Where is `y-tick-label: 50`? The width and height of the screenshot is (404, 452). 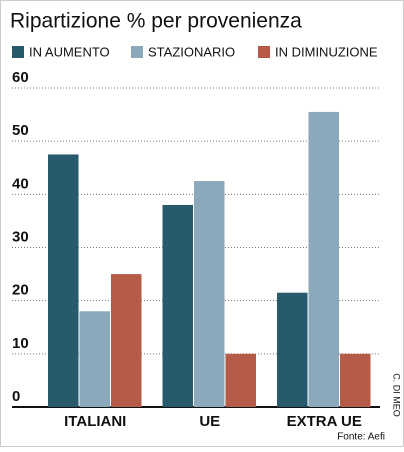 y-tick-label: 50 is located at coordinates (20, 130).